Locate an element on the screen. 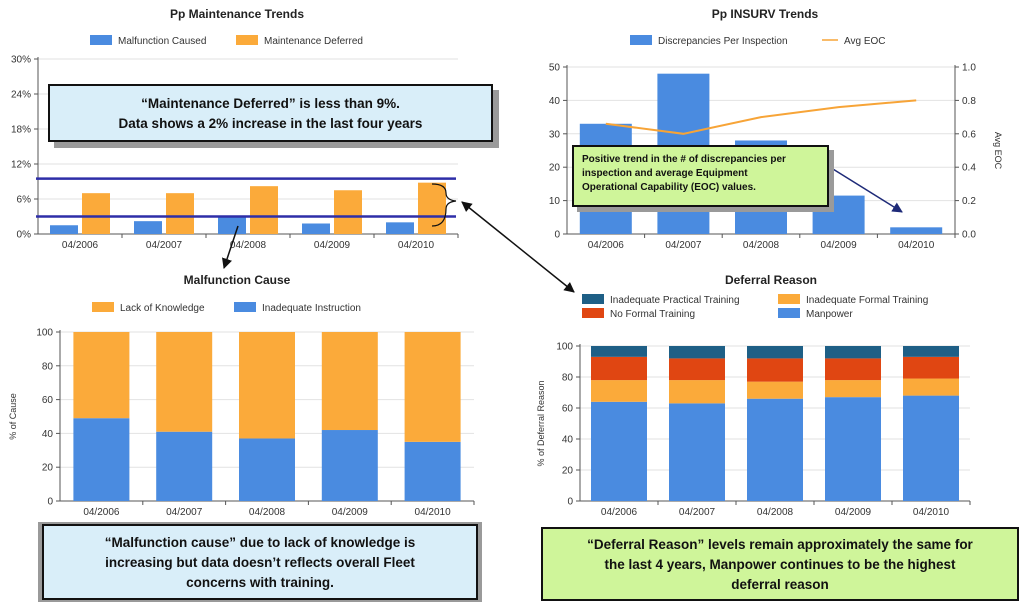 The width and height of the screenshot is (1023, 604). connector-arrow-to-malfunction is located at coordinates (230, 247).